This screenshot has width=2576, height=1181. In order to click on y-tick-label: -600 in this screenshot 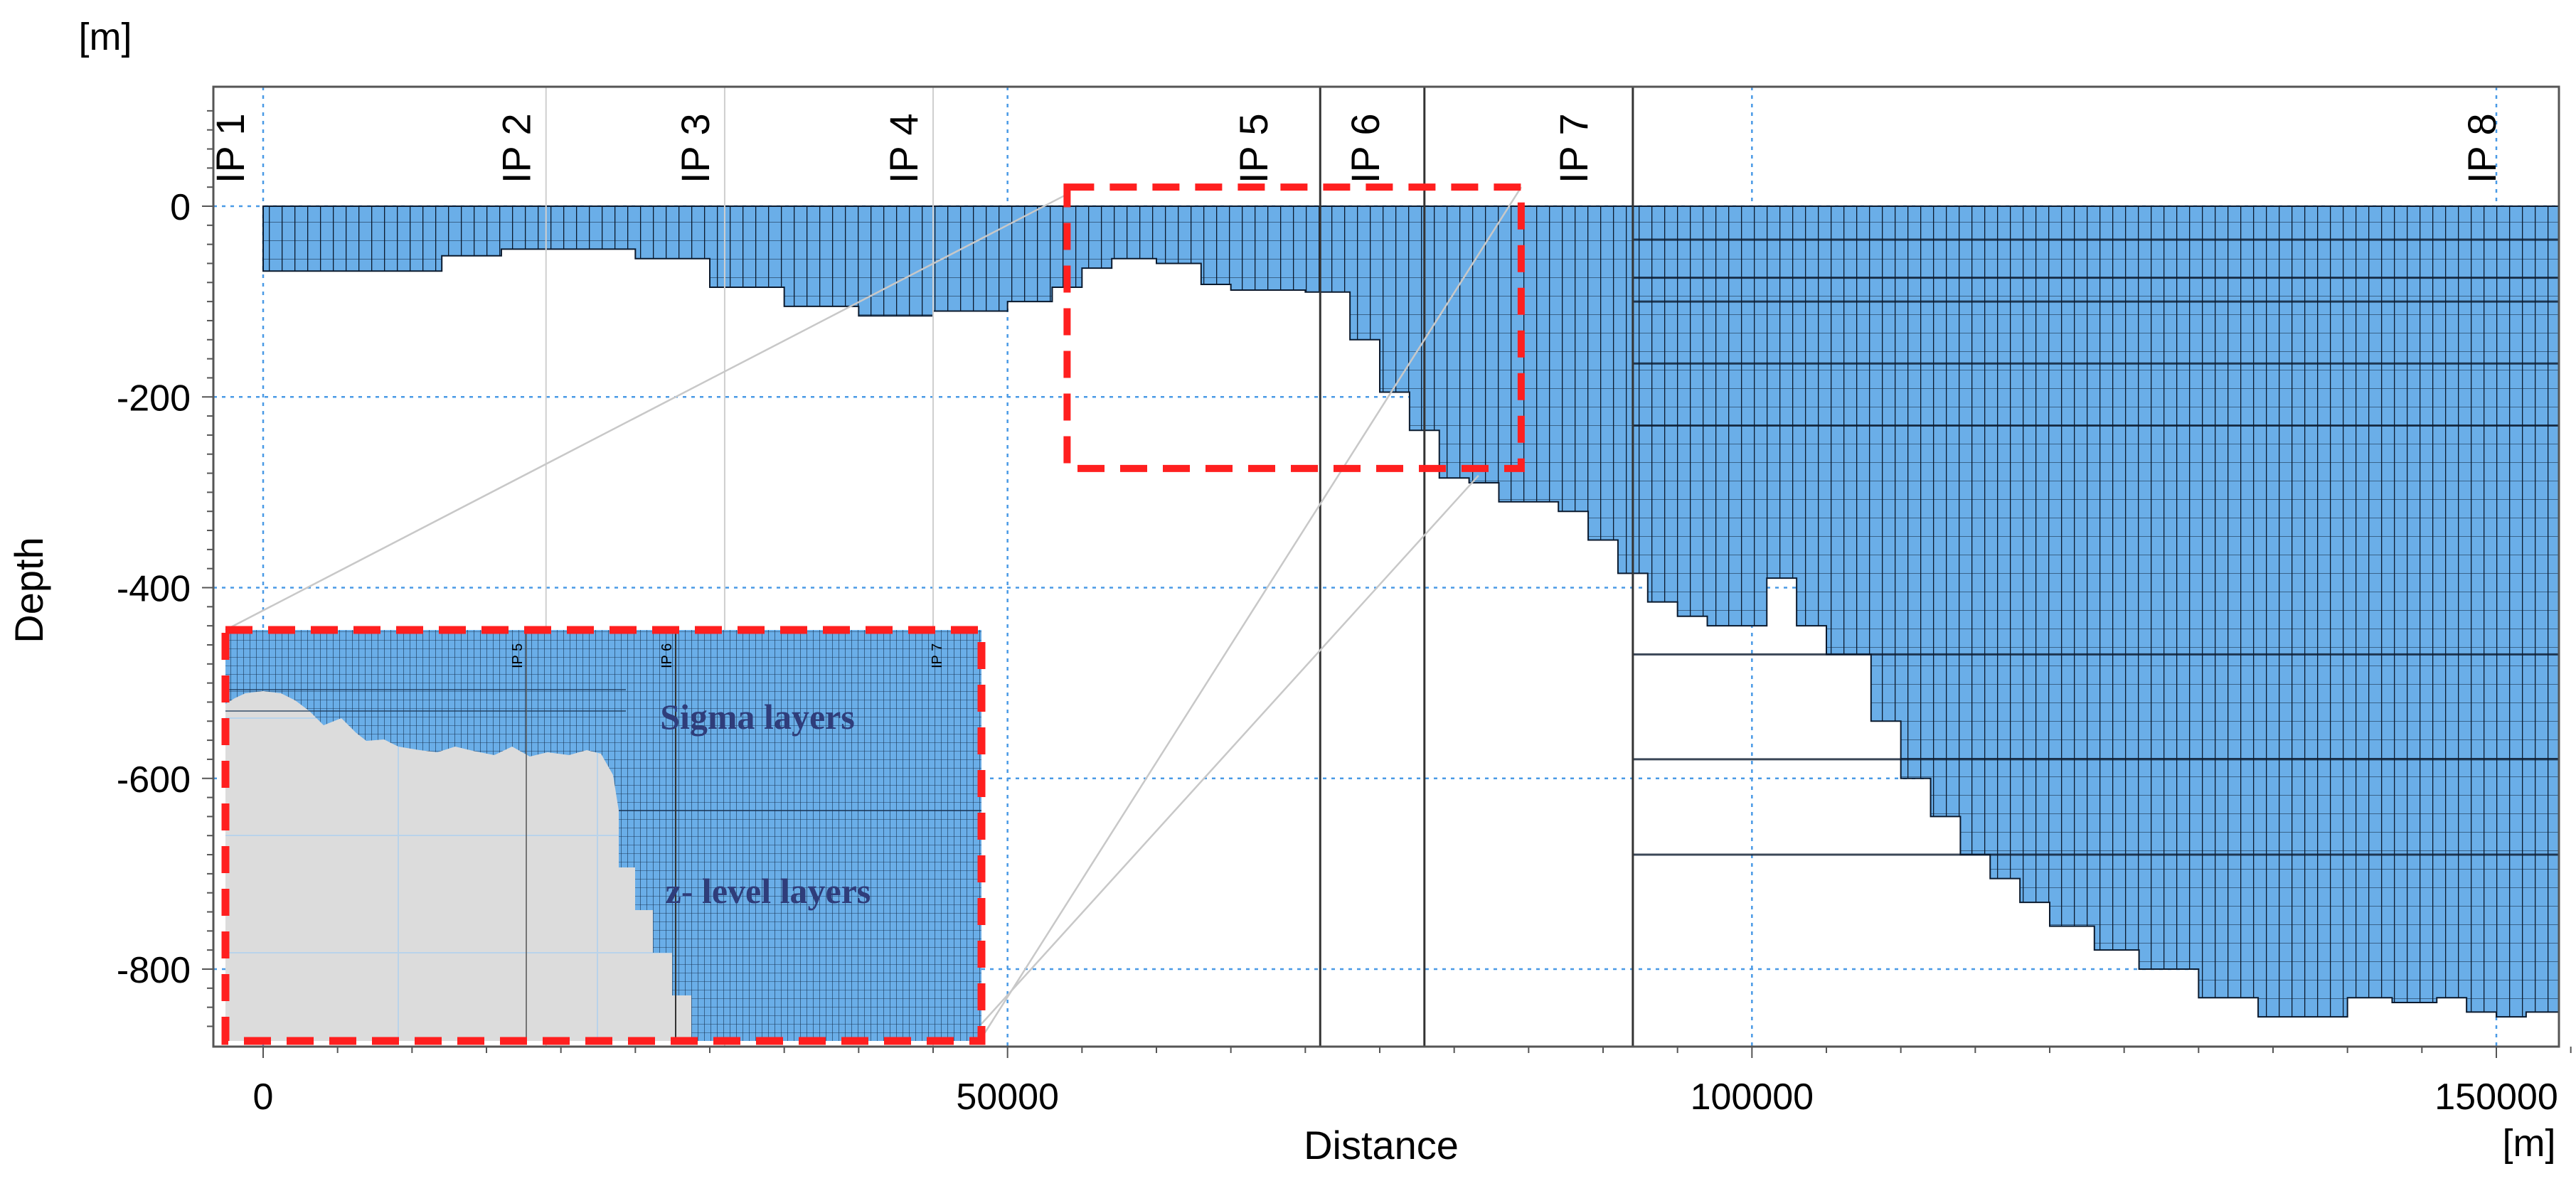, I will do `click(154, 780)`.